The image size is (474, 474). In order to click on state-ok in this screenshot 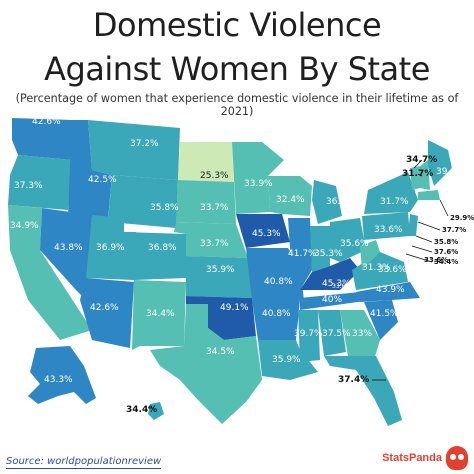, I will do `click(221, 318)`.